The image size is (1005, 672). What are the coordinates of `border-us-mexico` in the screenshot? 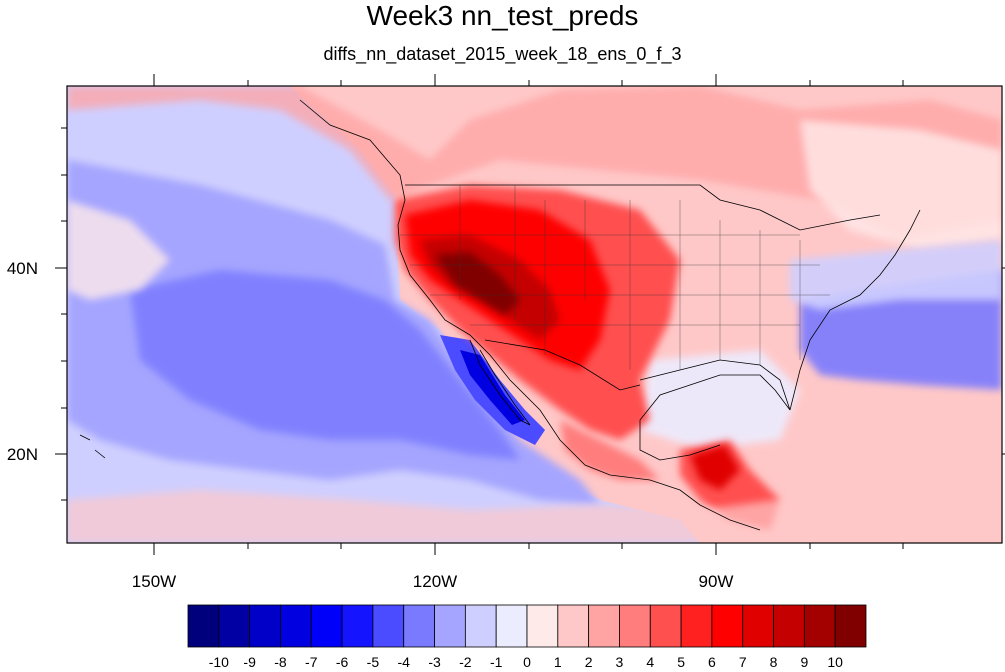 It's located at (562, 365).